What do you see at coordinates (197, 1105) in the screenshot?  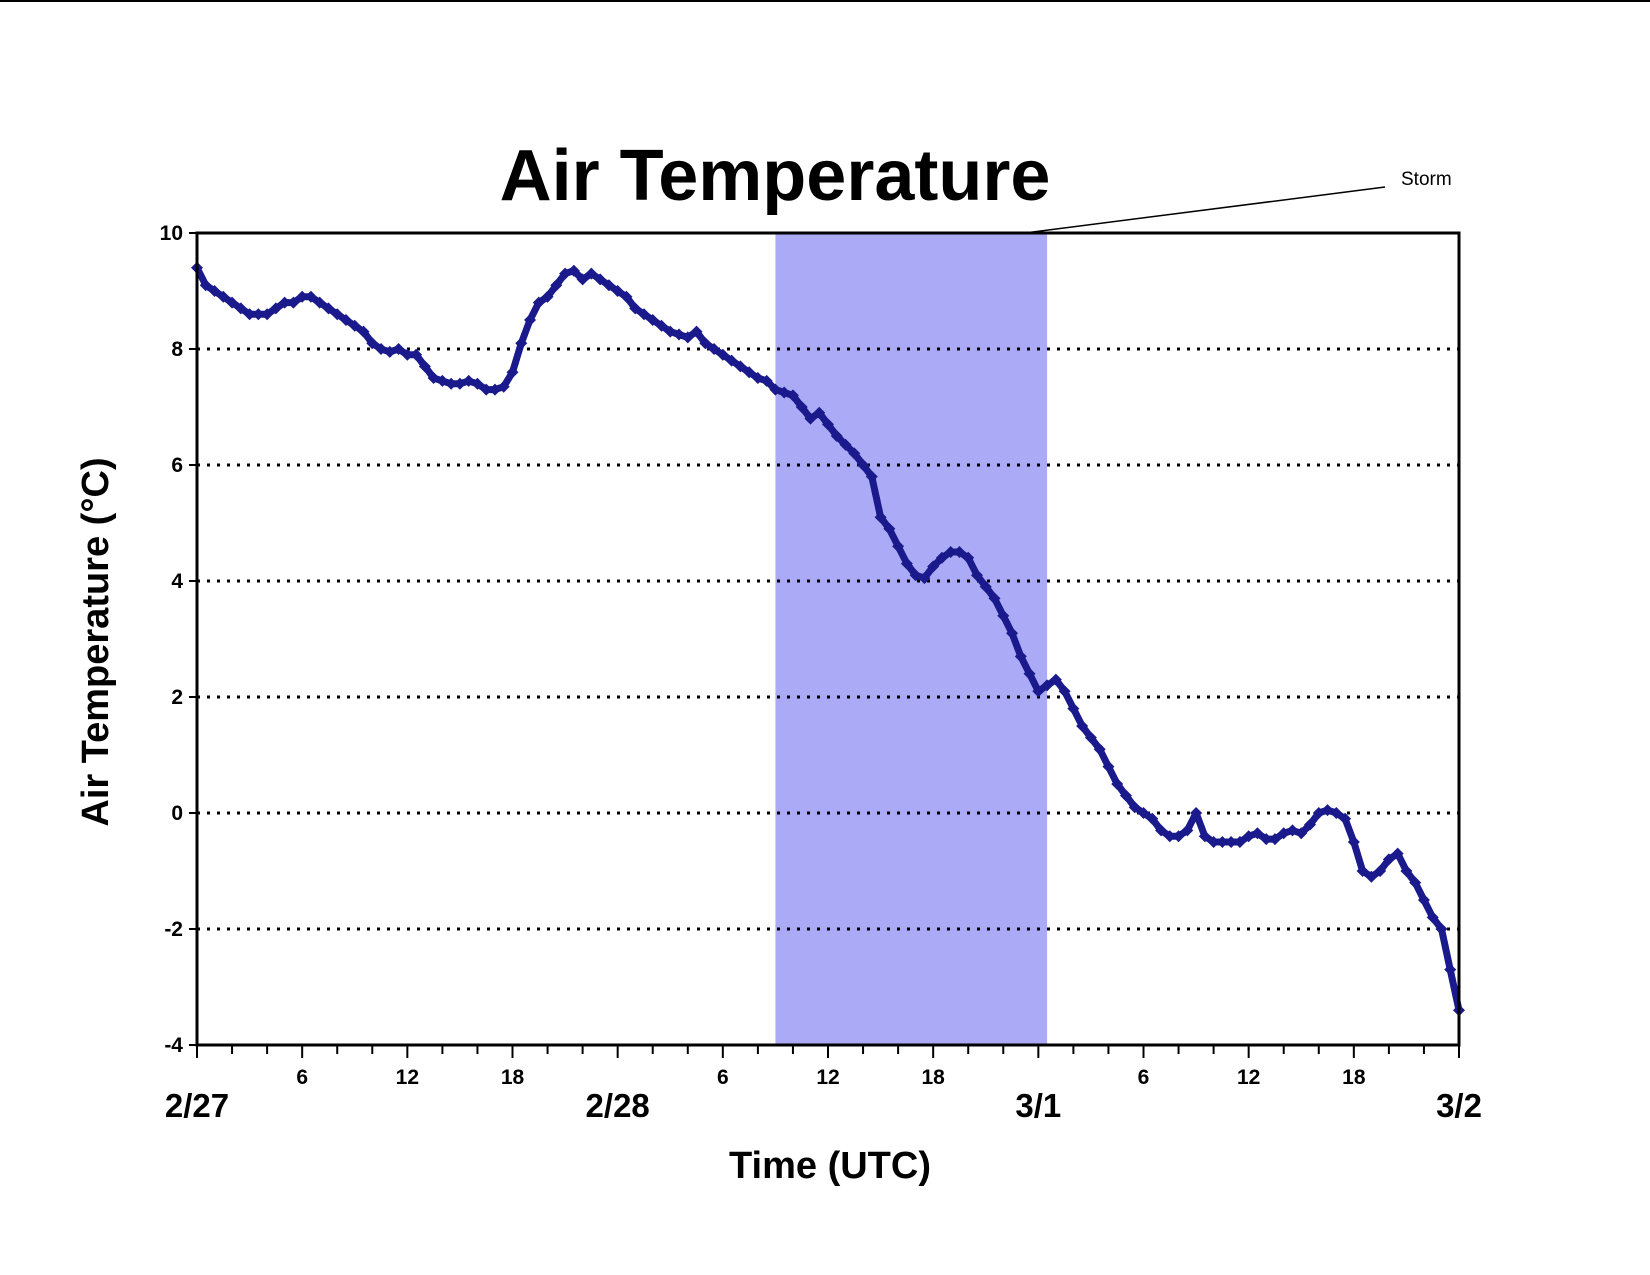 I see `x-date-label: 2/27` at bounding box center [197, 1105].